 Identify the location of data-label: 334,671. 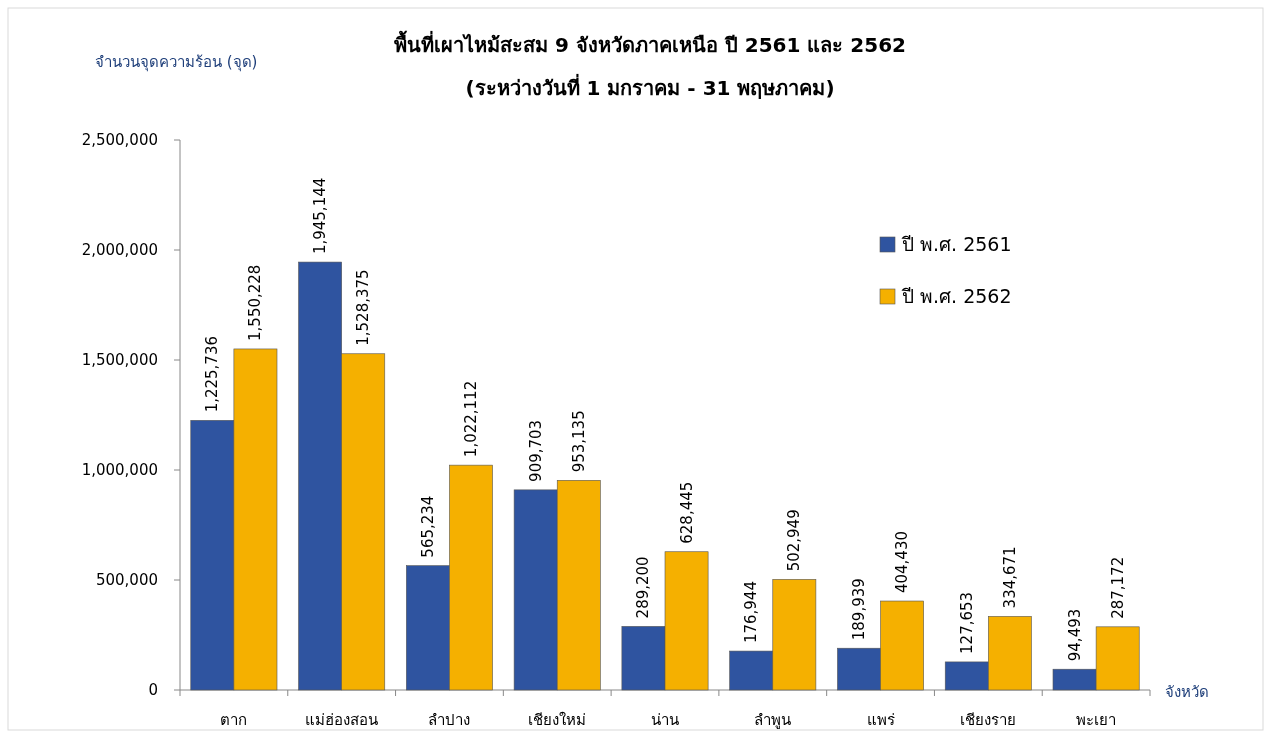
(1009, 577).